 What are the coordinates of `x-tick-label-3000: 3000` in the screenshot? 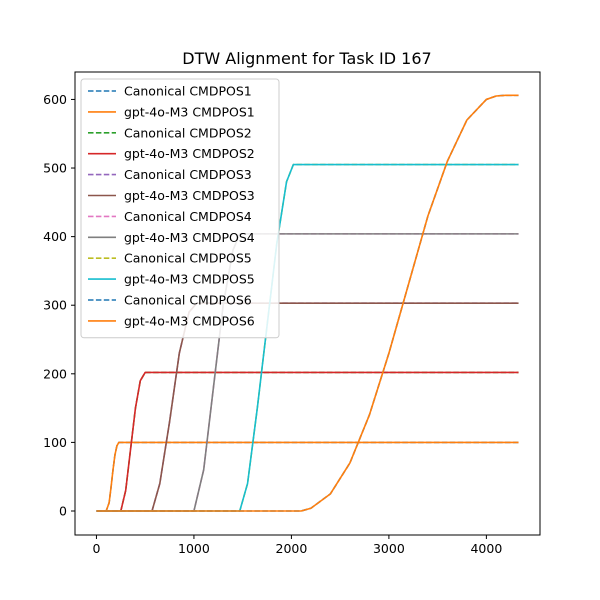 It's located at (389, 548).